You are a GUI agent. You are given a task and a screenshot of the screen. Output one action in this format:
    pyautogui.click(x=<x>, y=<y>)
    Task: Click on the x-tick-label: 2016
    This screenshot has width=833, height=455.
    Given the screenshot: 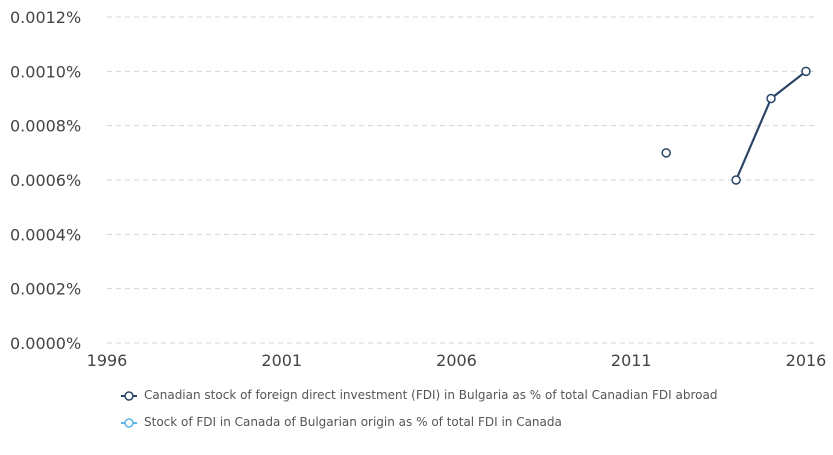 What is the action you would take?
    pyautogui.click(x=806, y=360)
    